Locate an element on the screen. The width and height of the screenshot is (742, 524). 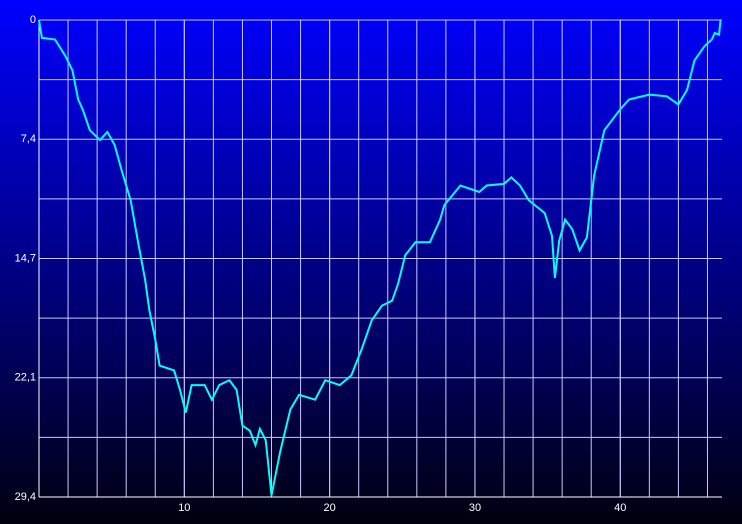
y-tick-label: 14,7 is located at coordinates (25, 258).